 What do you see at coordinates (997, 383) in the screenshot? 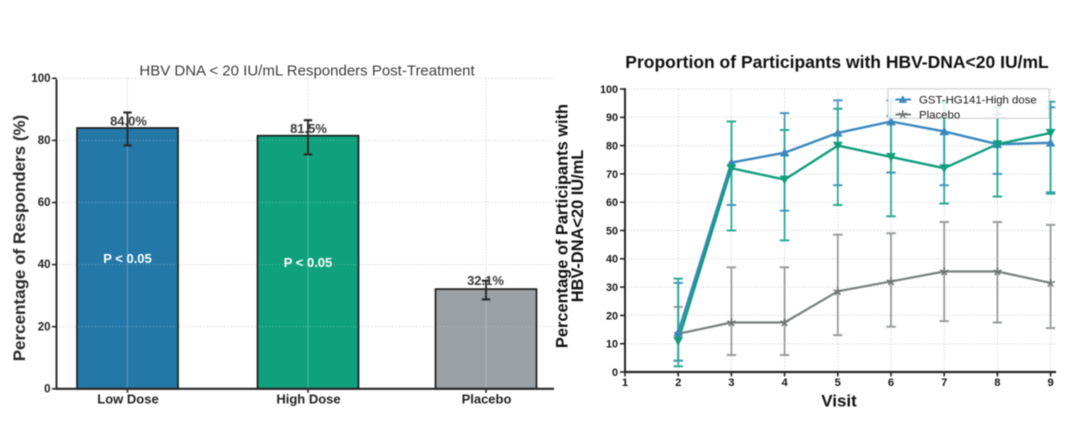
I see `svg-text: 8` at bounding box center [997, 383].